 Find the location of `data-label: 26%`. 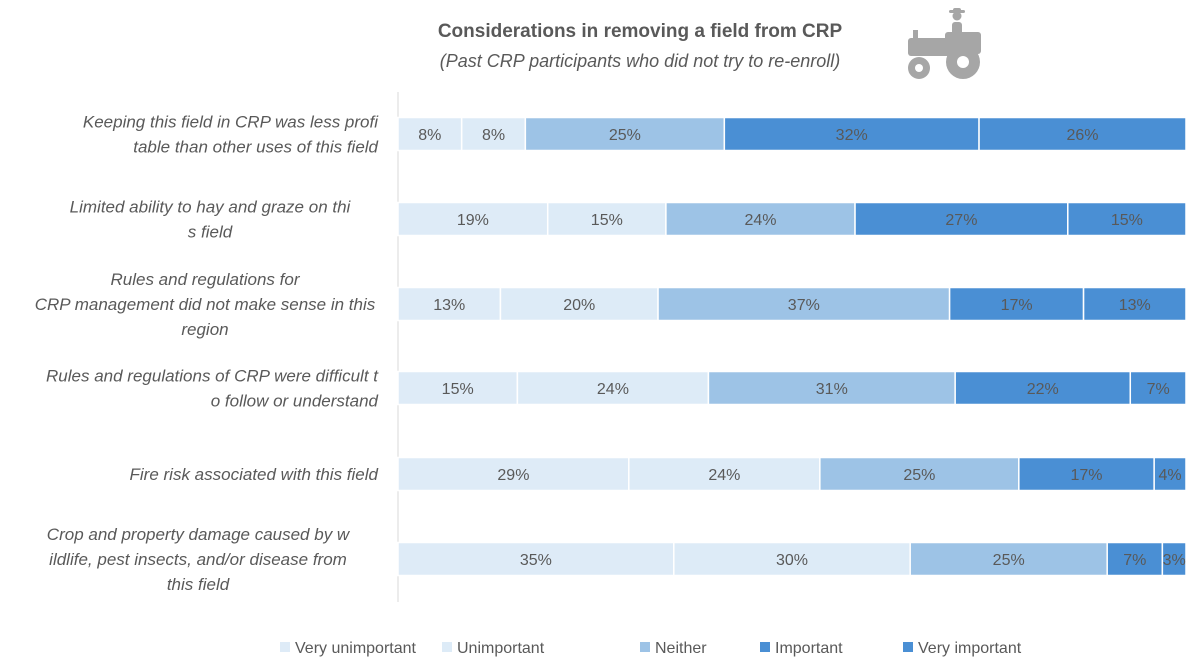

data-label: 26% is located at coordinates (1083, 135).